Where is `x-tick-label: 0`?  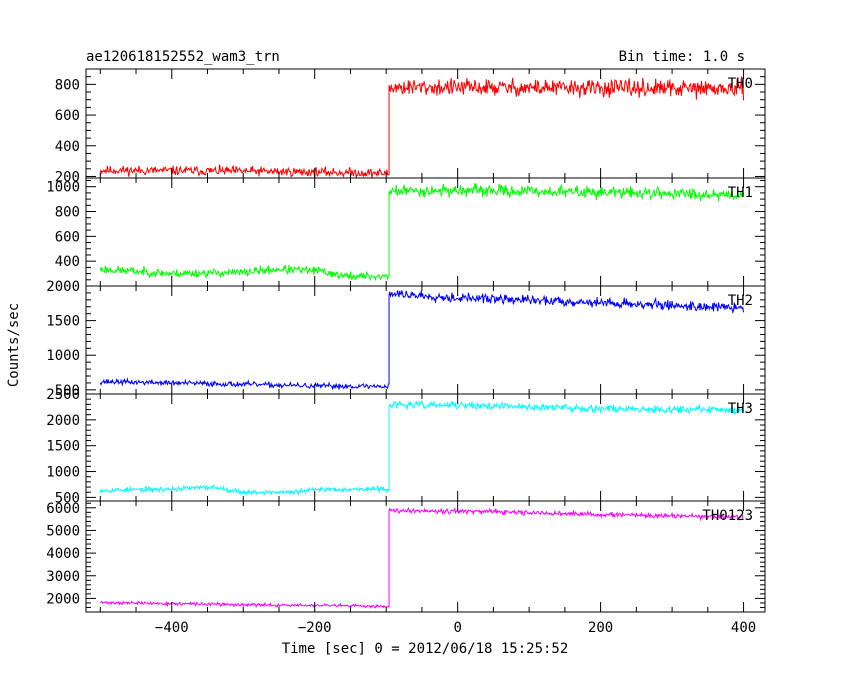
x-tick-label: 0 is located at coordinates (457, 628).